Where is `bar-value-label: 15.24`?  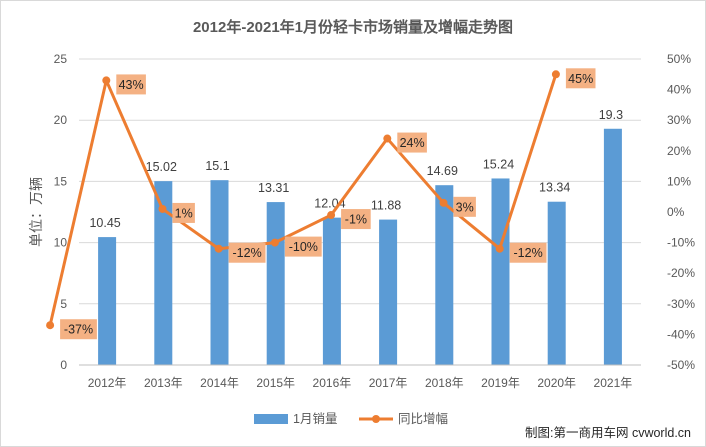 bar-value-label: 15.24 is located at coordinates (498, 164).